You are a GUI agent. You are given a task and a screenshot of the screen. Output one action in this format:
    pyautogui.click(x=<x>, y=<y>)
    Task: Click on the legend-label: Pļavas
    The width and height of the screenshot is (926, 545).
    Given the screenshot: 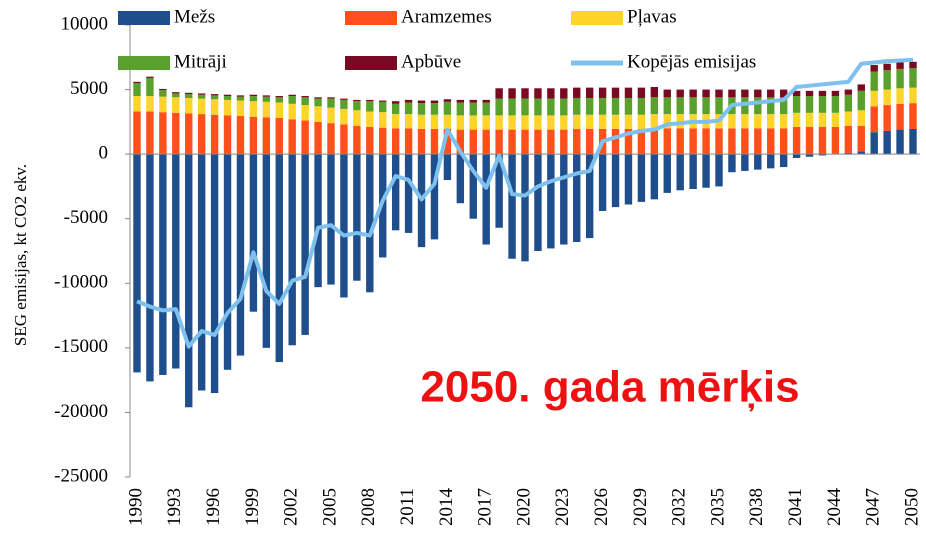 What is the action you would take?
    pyautogui.click(x=652, y=16)
    